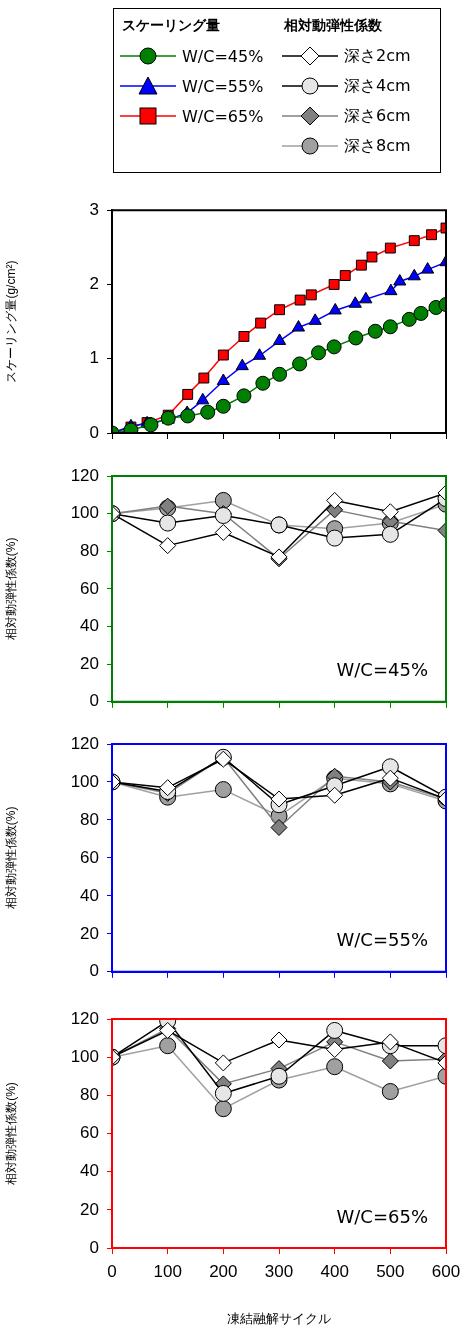  Describe the element at coordinates (10, 321) in the screenshot. I see `y-axis-title: スケーリング量(g/cm²)` at that location.